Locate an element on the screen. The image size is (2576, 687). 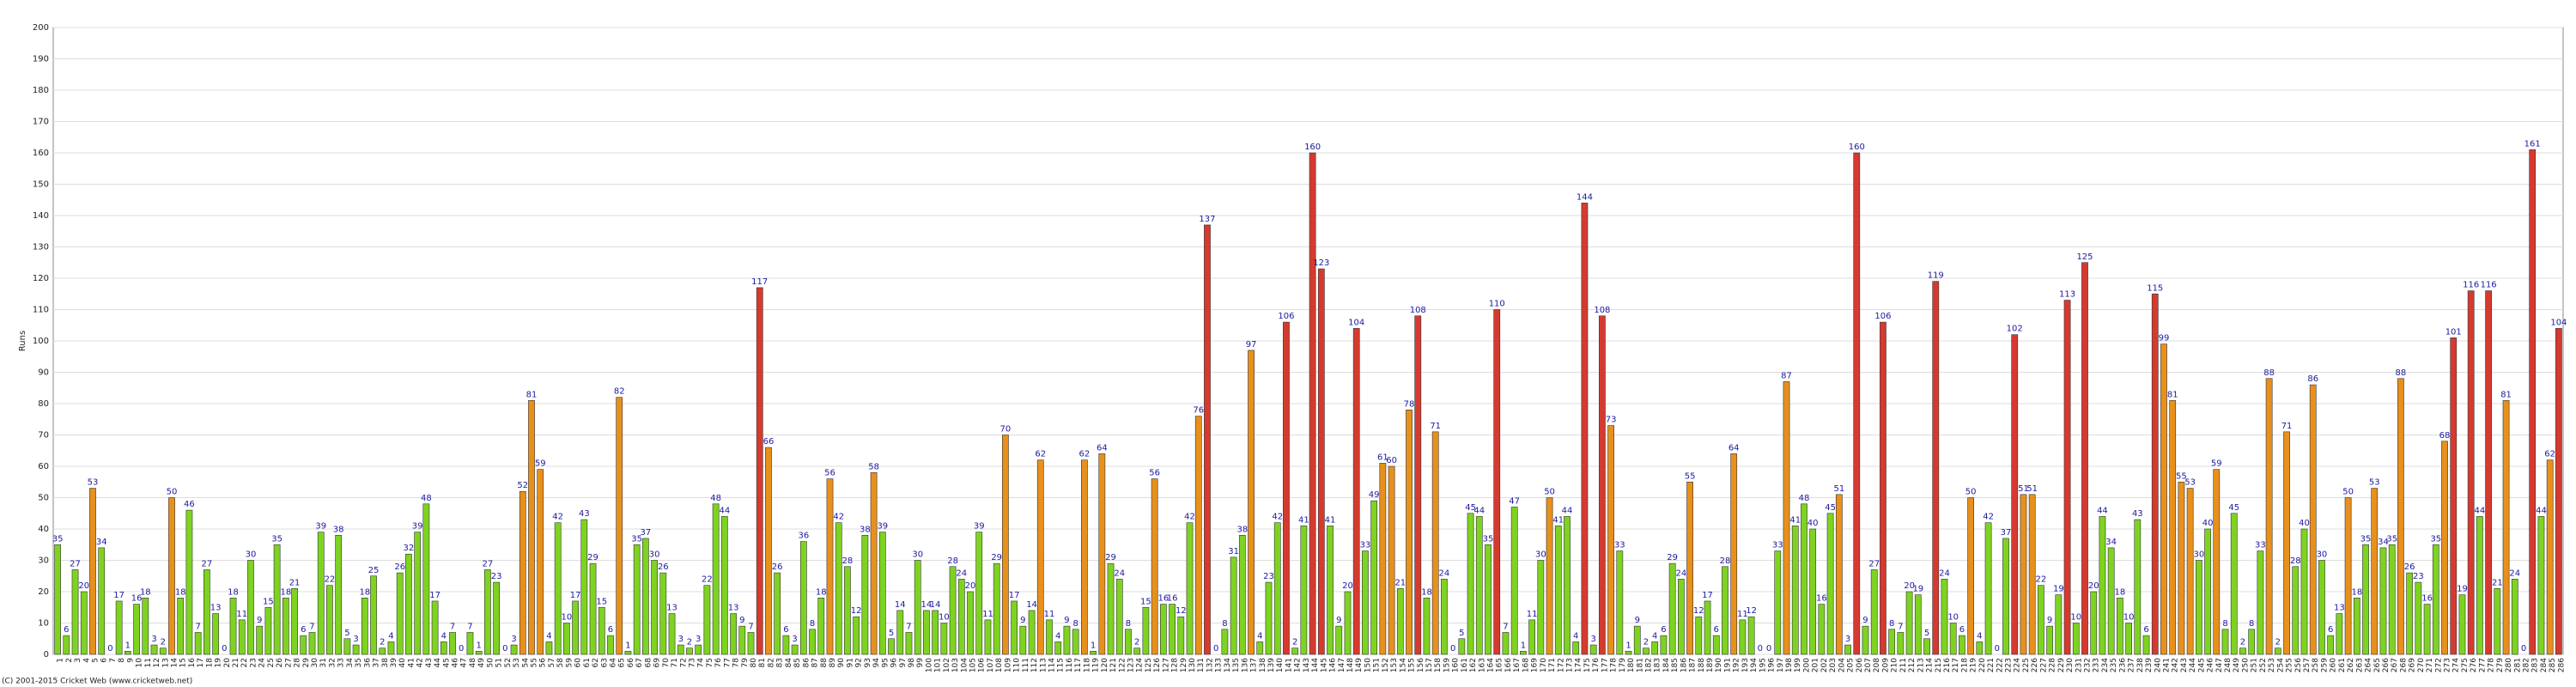
x-tick-label: 182 is located at coordinates (1649, 665).